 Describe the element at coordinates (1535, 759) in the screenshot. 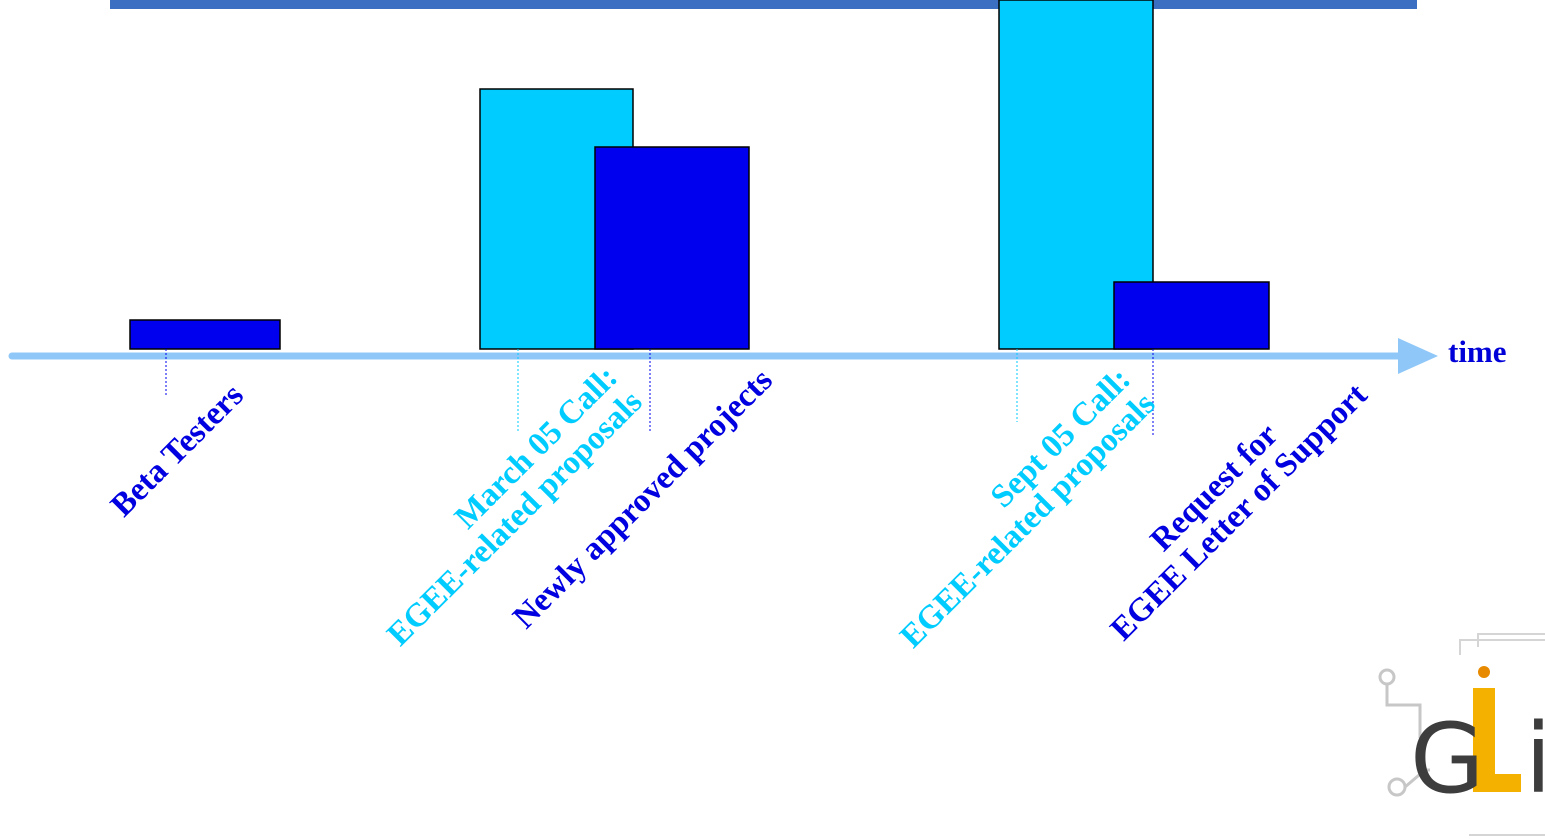

I see `svg-text: i` at that location.